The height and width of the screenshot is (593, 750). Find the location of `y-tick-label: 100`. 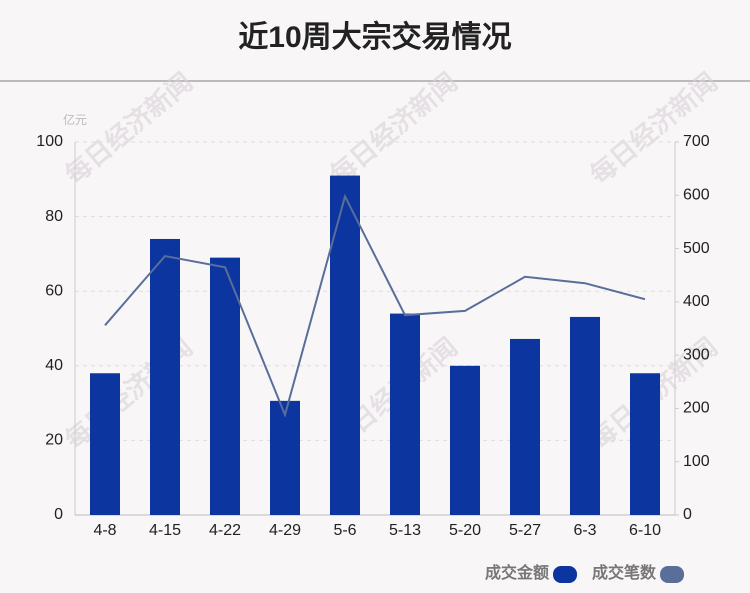

y-tick-label: 100 is located at coordinates (49, 141).